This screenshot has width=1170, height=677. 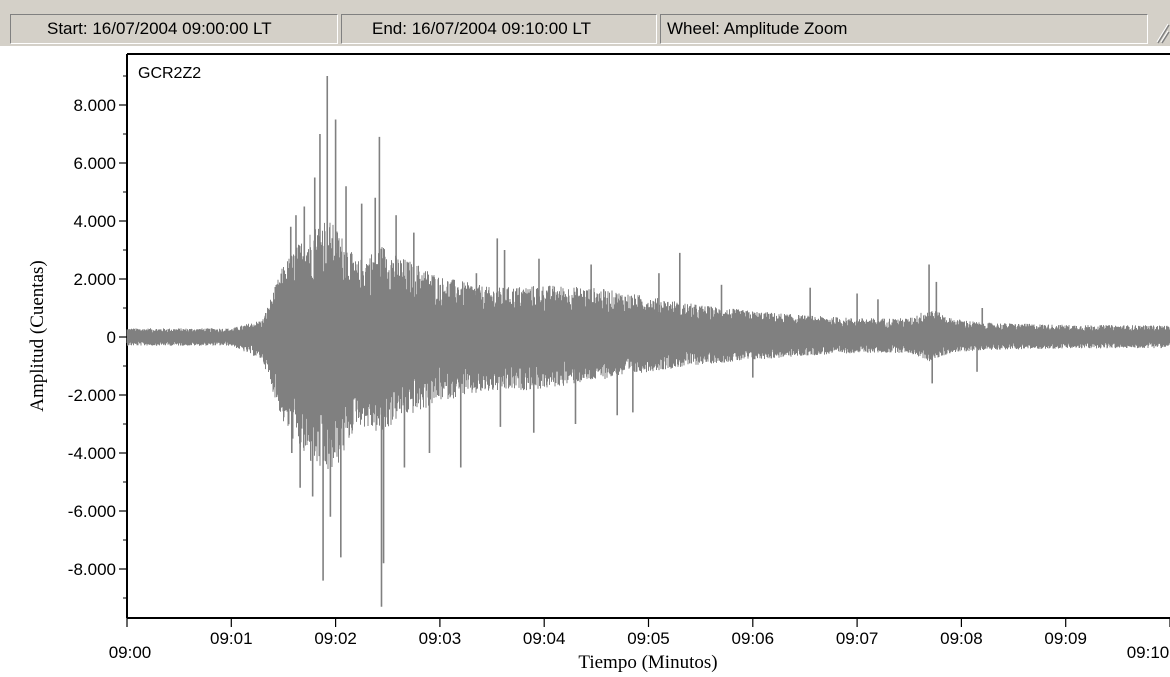 I want to click on x-tick-label: 09:06, so click(x=753, y=638).